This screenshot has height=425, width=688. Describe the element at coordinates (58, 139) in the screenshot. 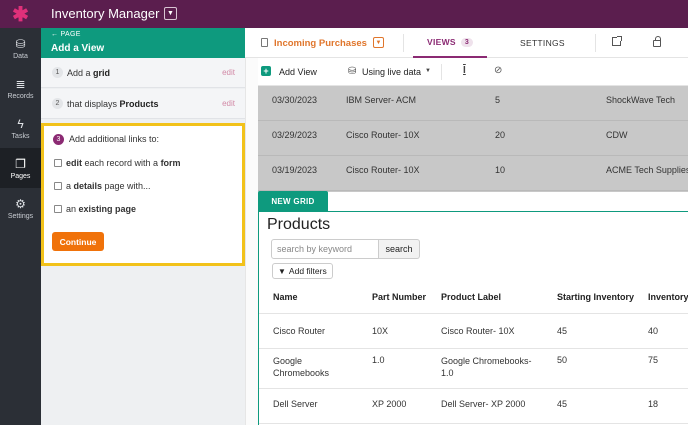

I see `step-number: 3` at that location.